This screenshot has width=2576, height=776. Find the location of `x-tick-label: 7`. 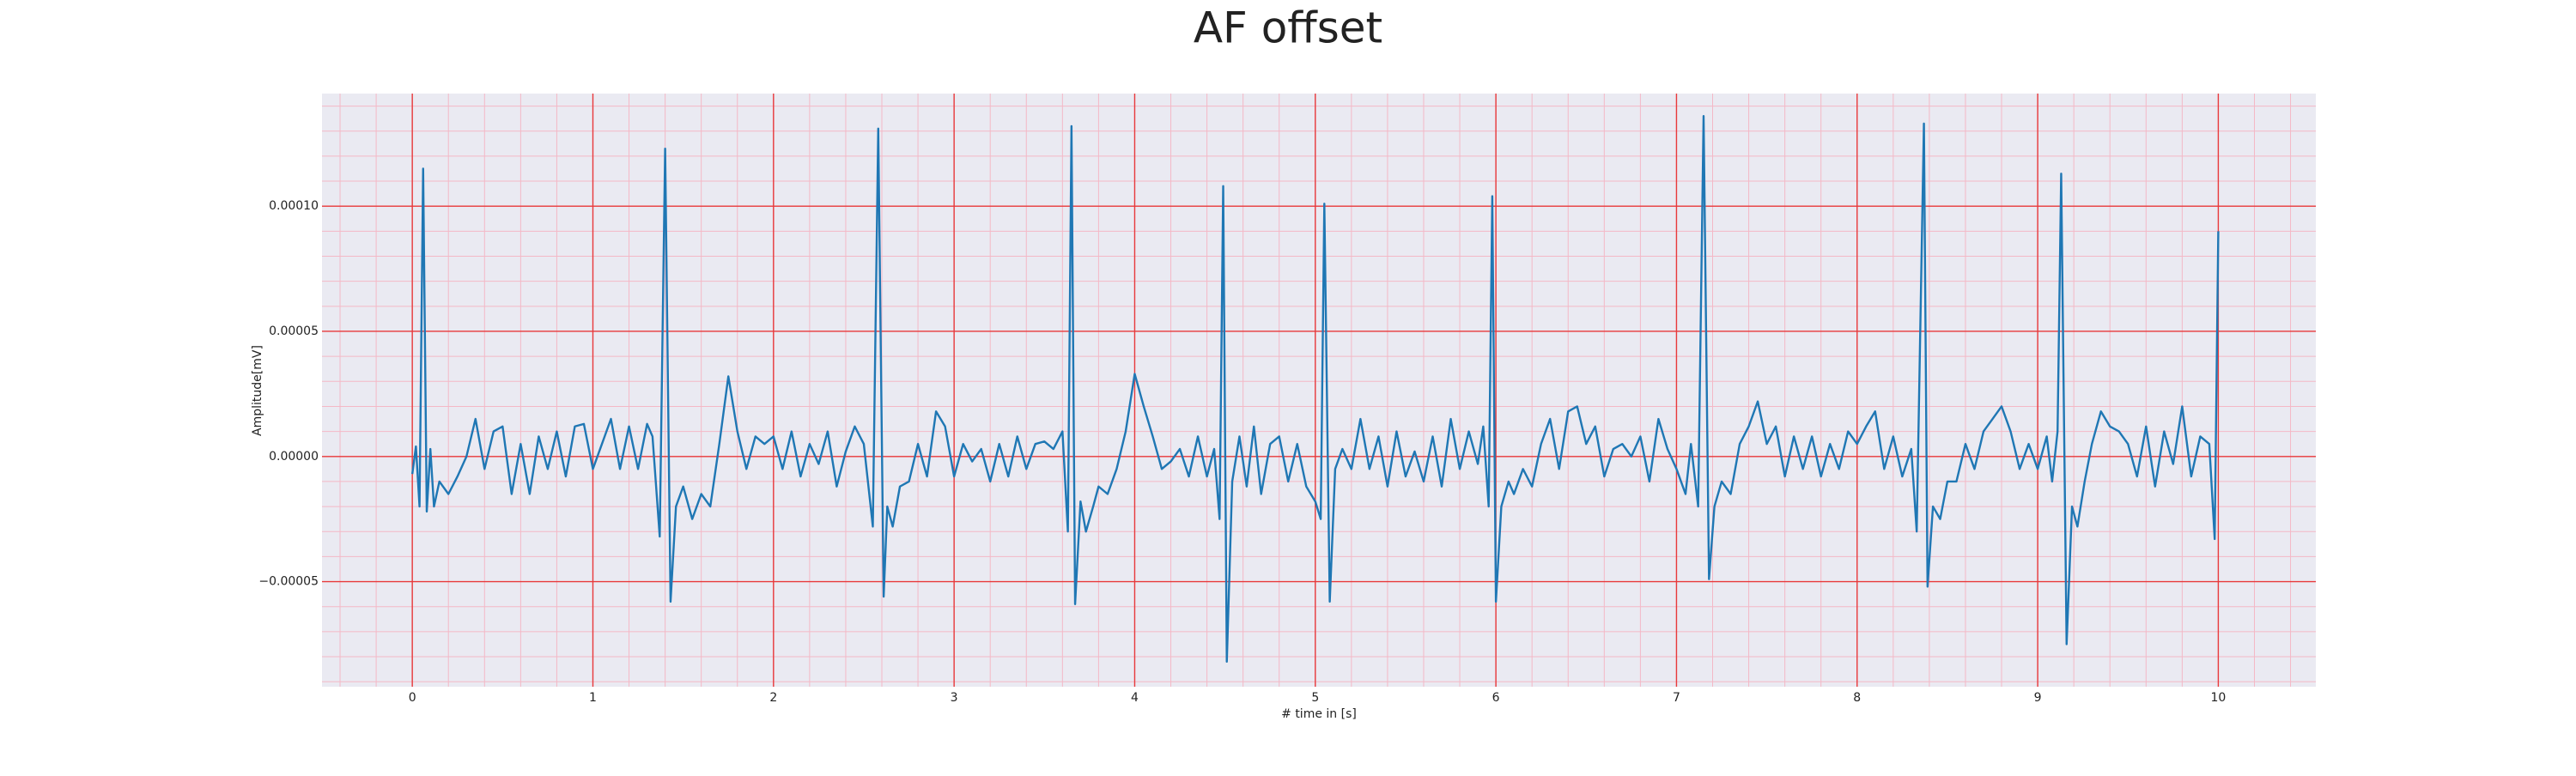

x-tick-label: 7 is located at coordinates (1676, 698).